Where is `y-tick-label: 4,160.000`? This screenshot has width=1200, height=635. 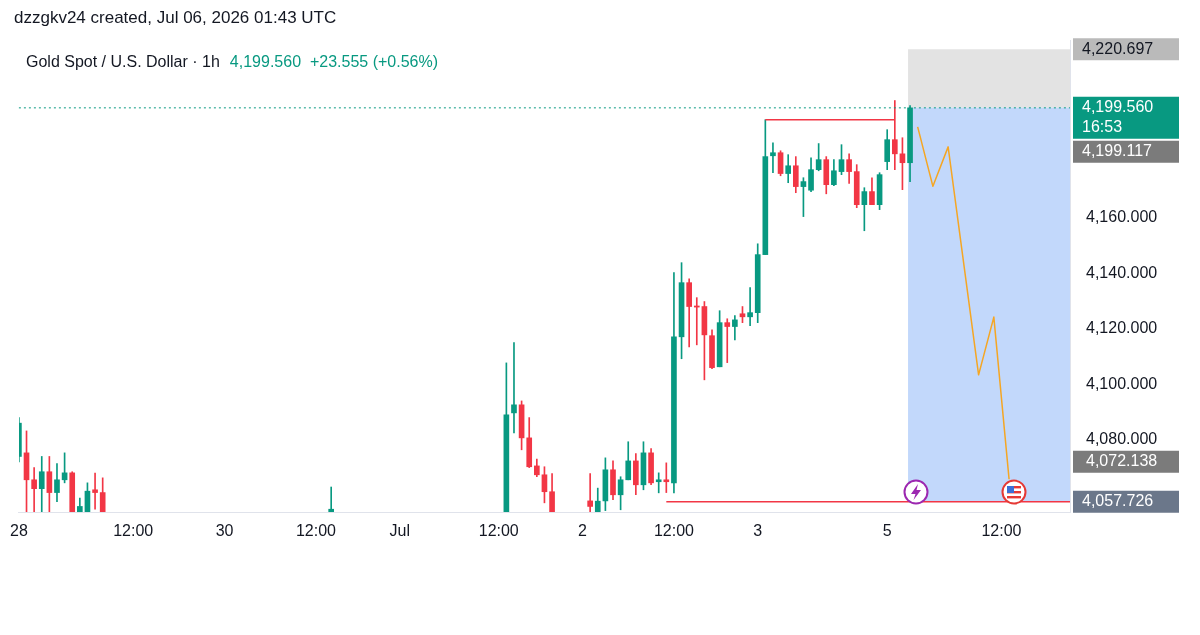 y-tick-label: 4,160.000 is located at coordinates (1122, 217).